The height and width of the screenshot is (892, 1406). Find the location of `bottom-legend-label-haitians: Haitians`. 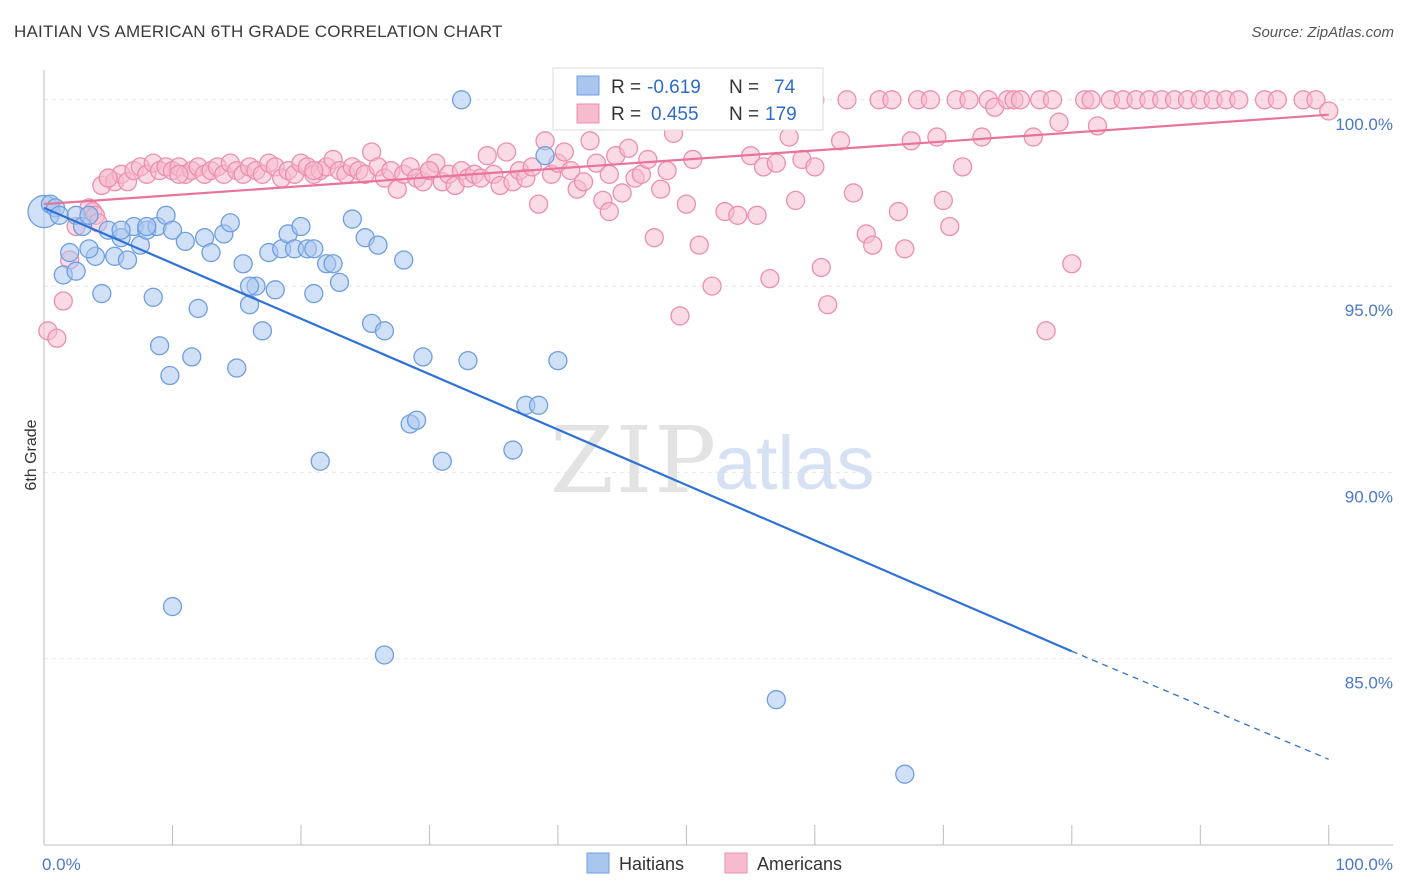

bottom-legend-label-haitians: Haitians is located at coordinates (651, 864).